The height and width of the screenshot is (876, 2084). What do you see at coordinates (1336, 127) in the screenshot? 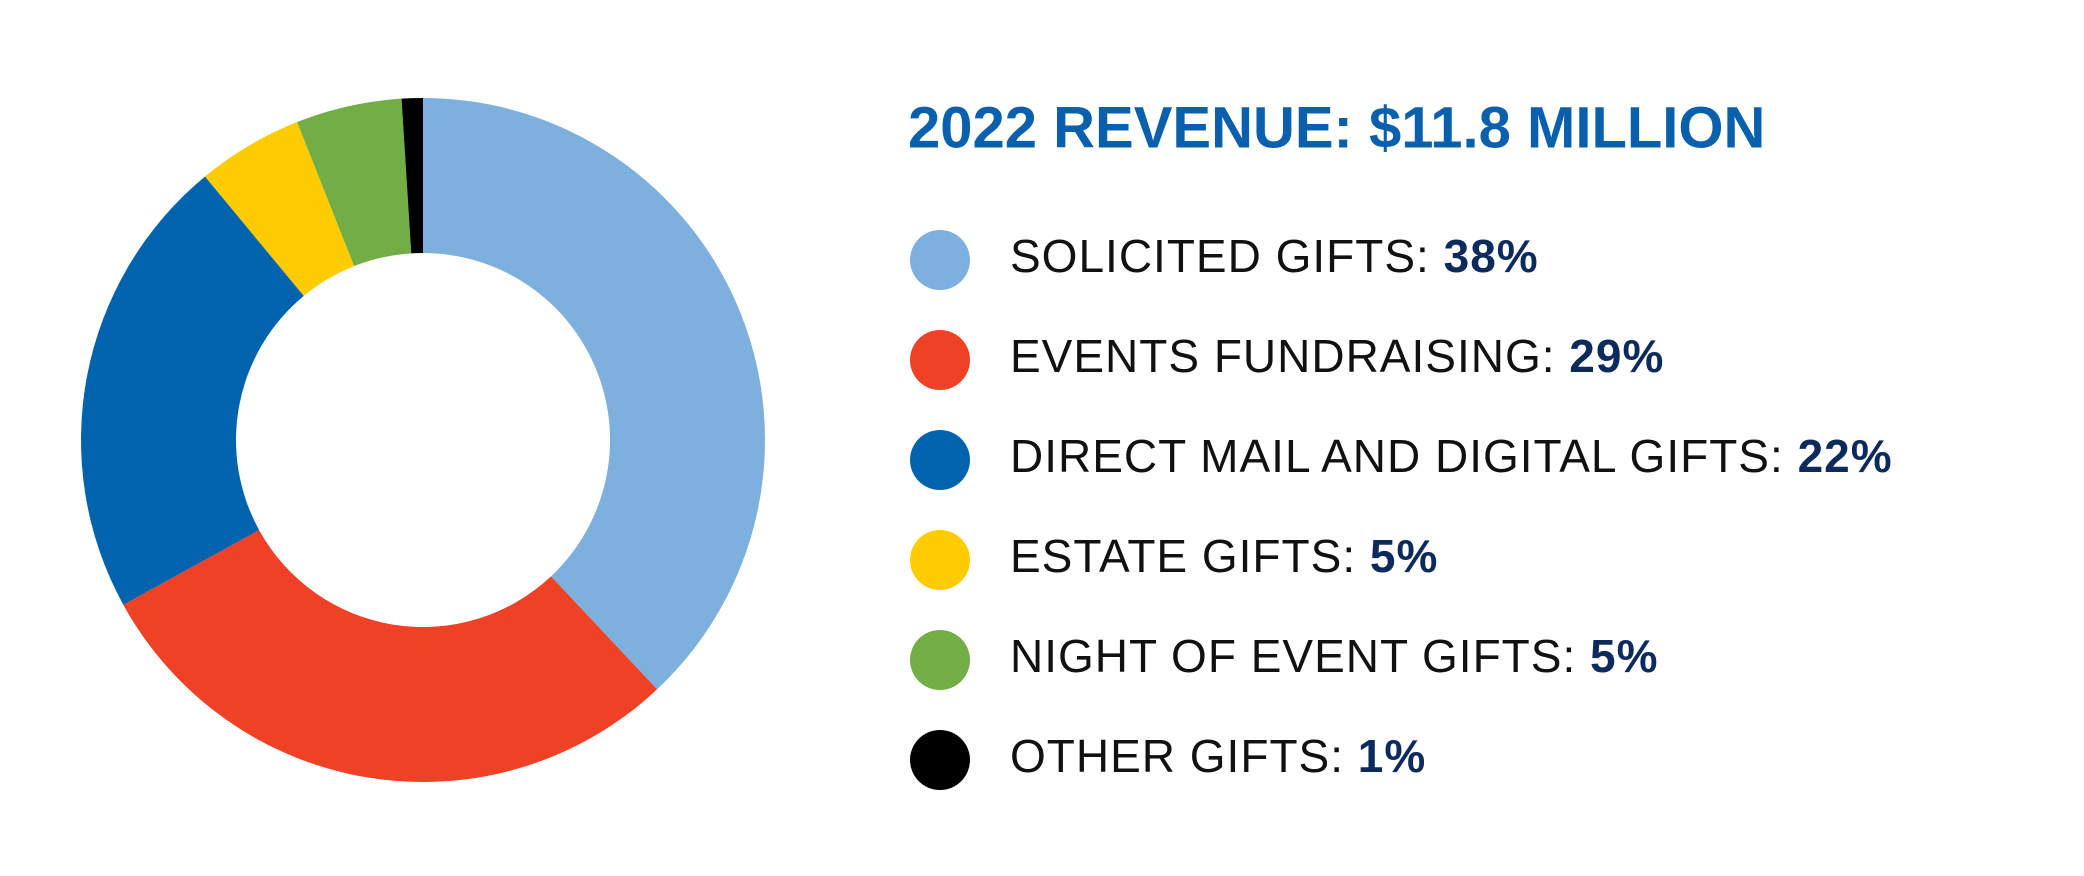
I see `chart-title: 2022 REVENUE: $11.8 MILLION` at bounding box center [1336, 127].